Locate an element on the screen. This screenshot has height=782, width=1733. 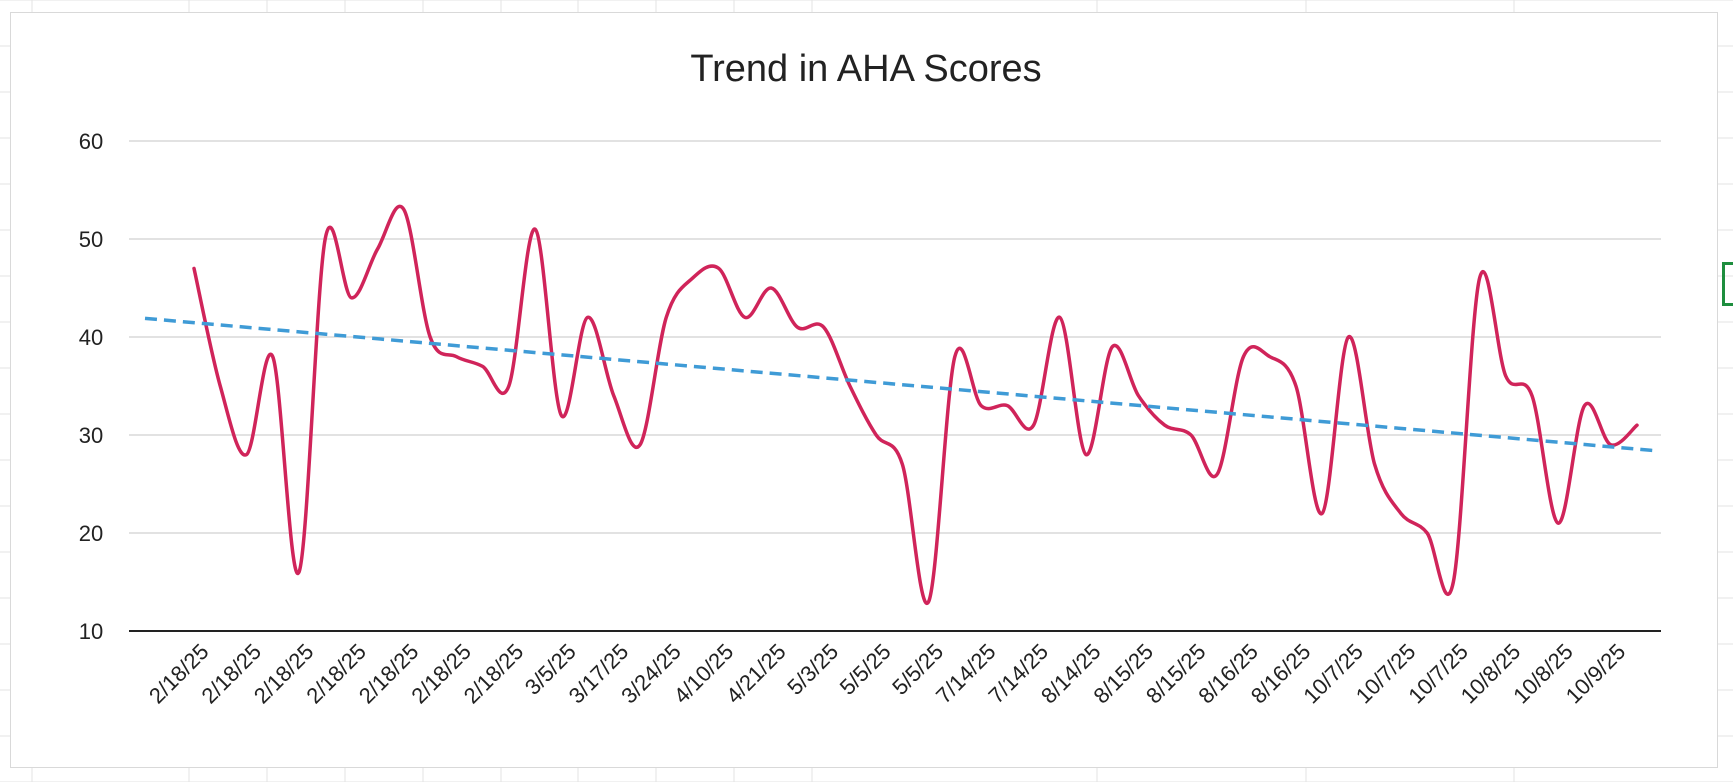
y-tick-label: 40 is located at coordinates (91, 337).